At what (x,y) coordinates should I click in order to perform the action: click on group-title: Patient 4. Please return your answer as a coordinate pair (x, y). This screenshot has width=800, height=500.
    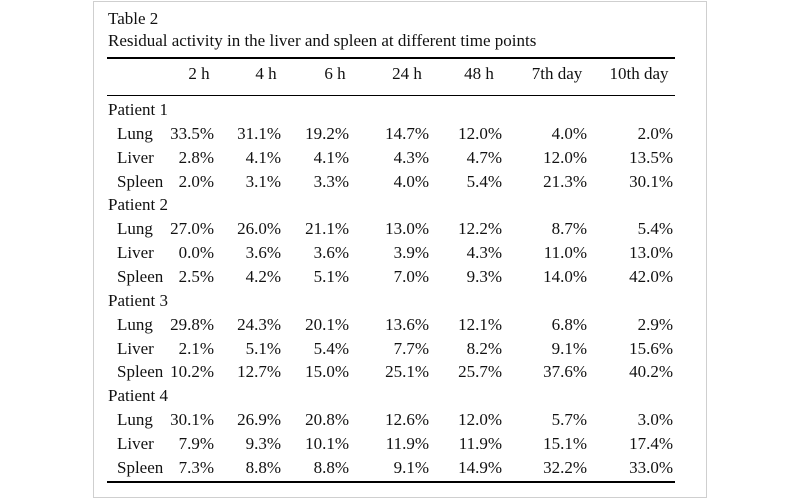
    Looking at the image, I should click on (138, 396).